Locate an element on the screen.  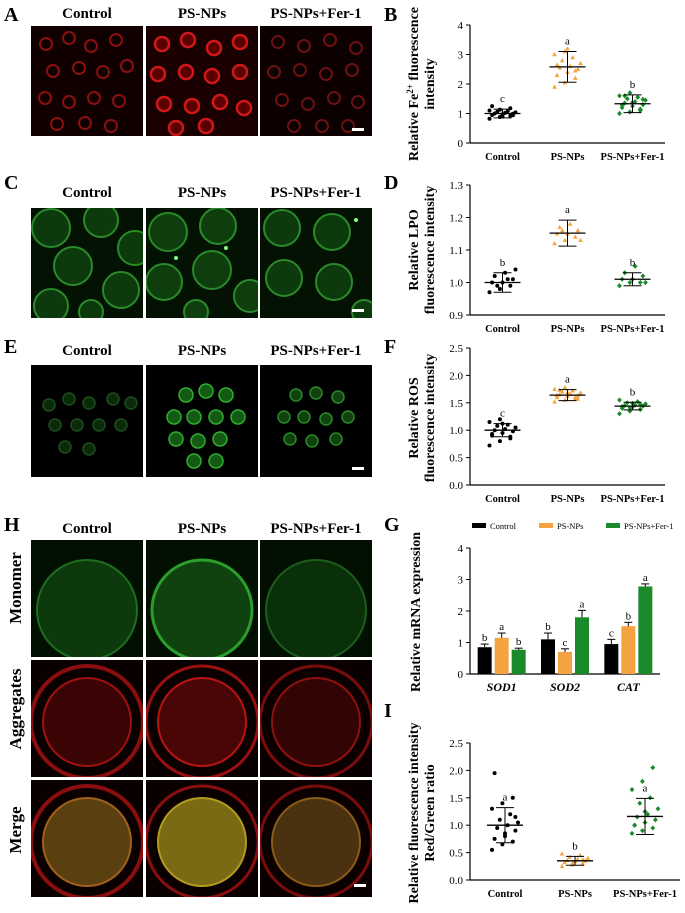
panel-c-col-fer1: PS-NPs+Fer-1 is located at coordinates (316, 193).